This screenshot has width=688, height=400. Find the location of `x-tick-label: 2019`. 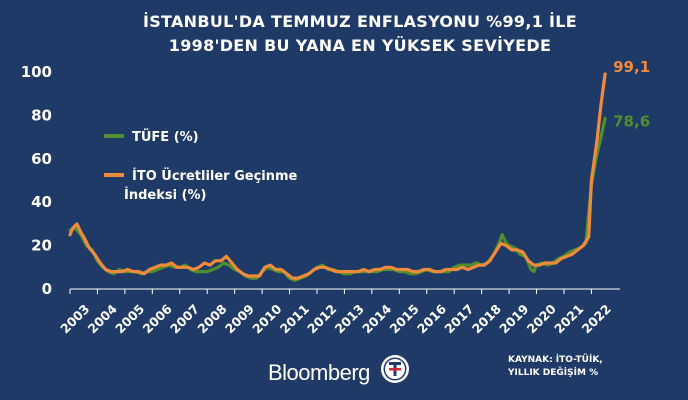

x-tick-label: 2019 is located at coordinates (513, 318).